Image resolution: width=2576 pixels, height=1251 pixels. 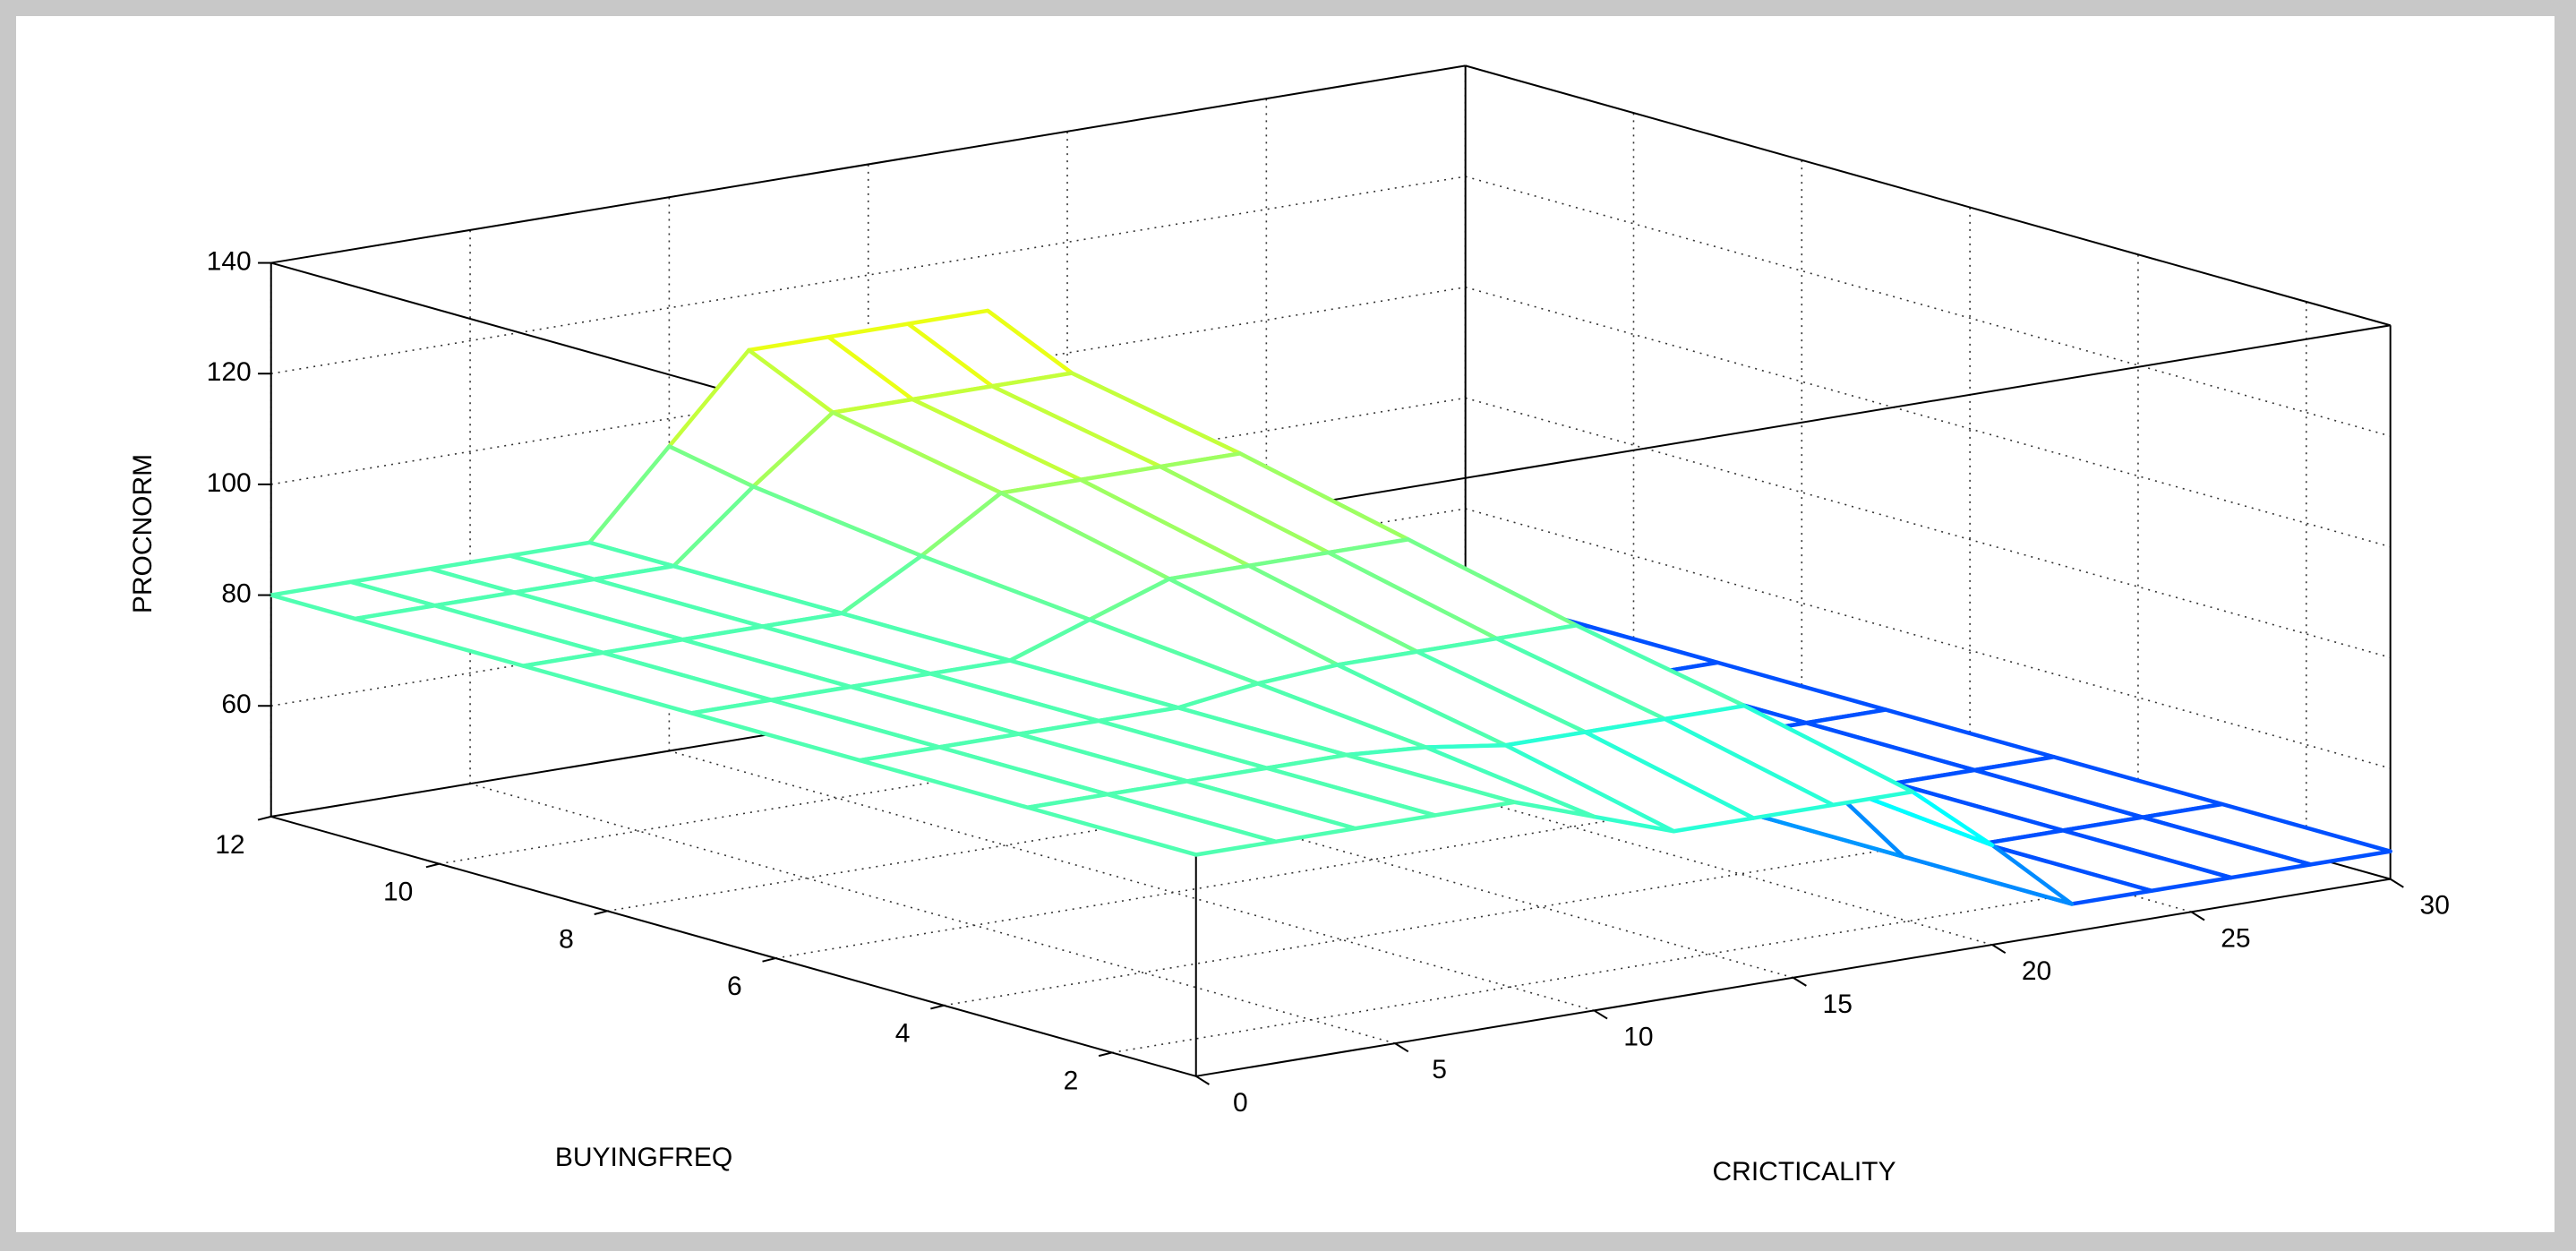 What do you see at coordinates (2036, 971) in the screenshot?
I see `x-tick-label: 20` at bounding box center [2036, 971].